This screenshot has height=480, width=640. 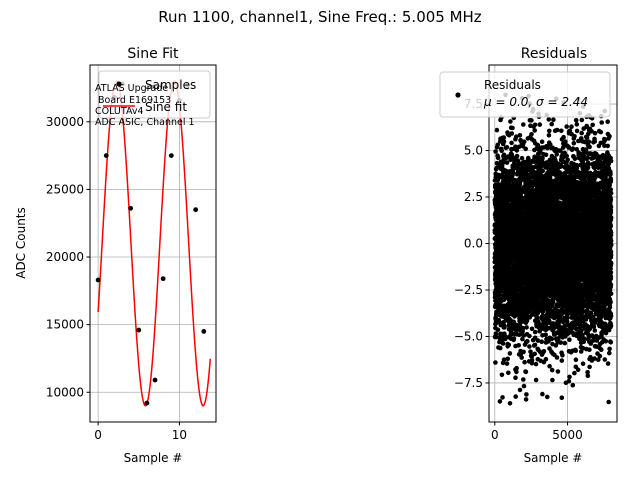 I want to click on sine-fit-data, so click(x=153, y=243).